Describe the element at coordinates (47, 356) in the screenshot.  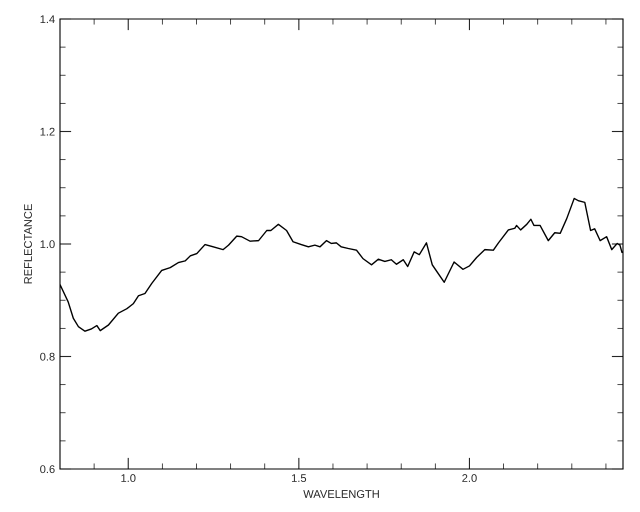
I see `y-tick-label: 0.8` at that location.